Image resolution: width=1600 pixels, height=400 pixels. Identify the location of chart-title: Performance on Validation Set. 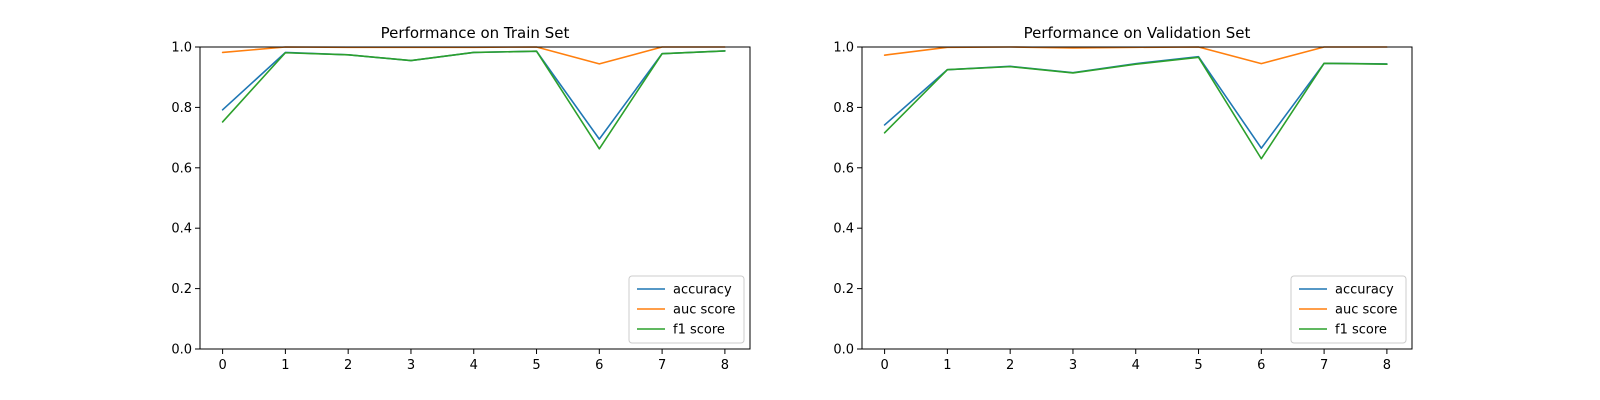
(1137, 33).